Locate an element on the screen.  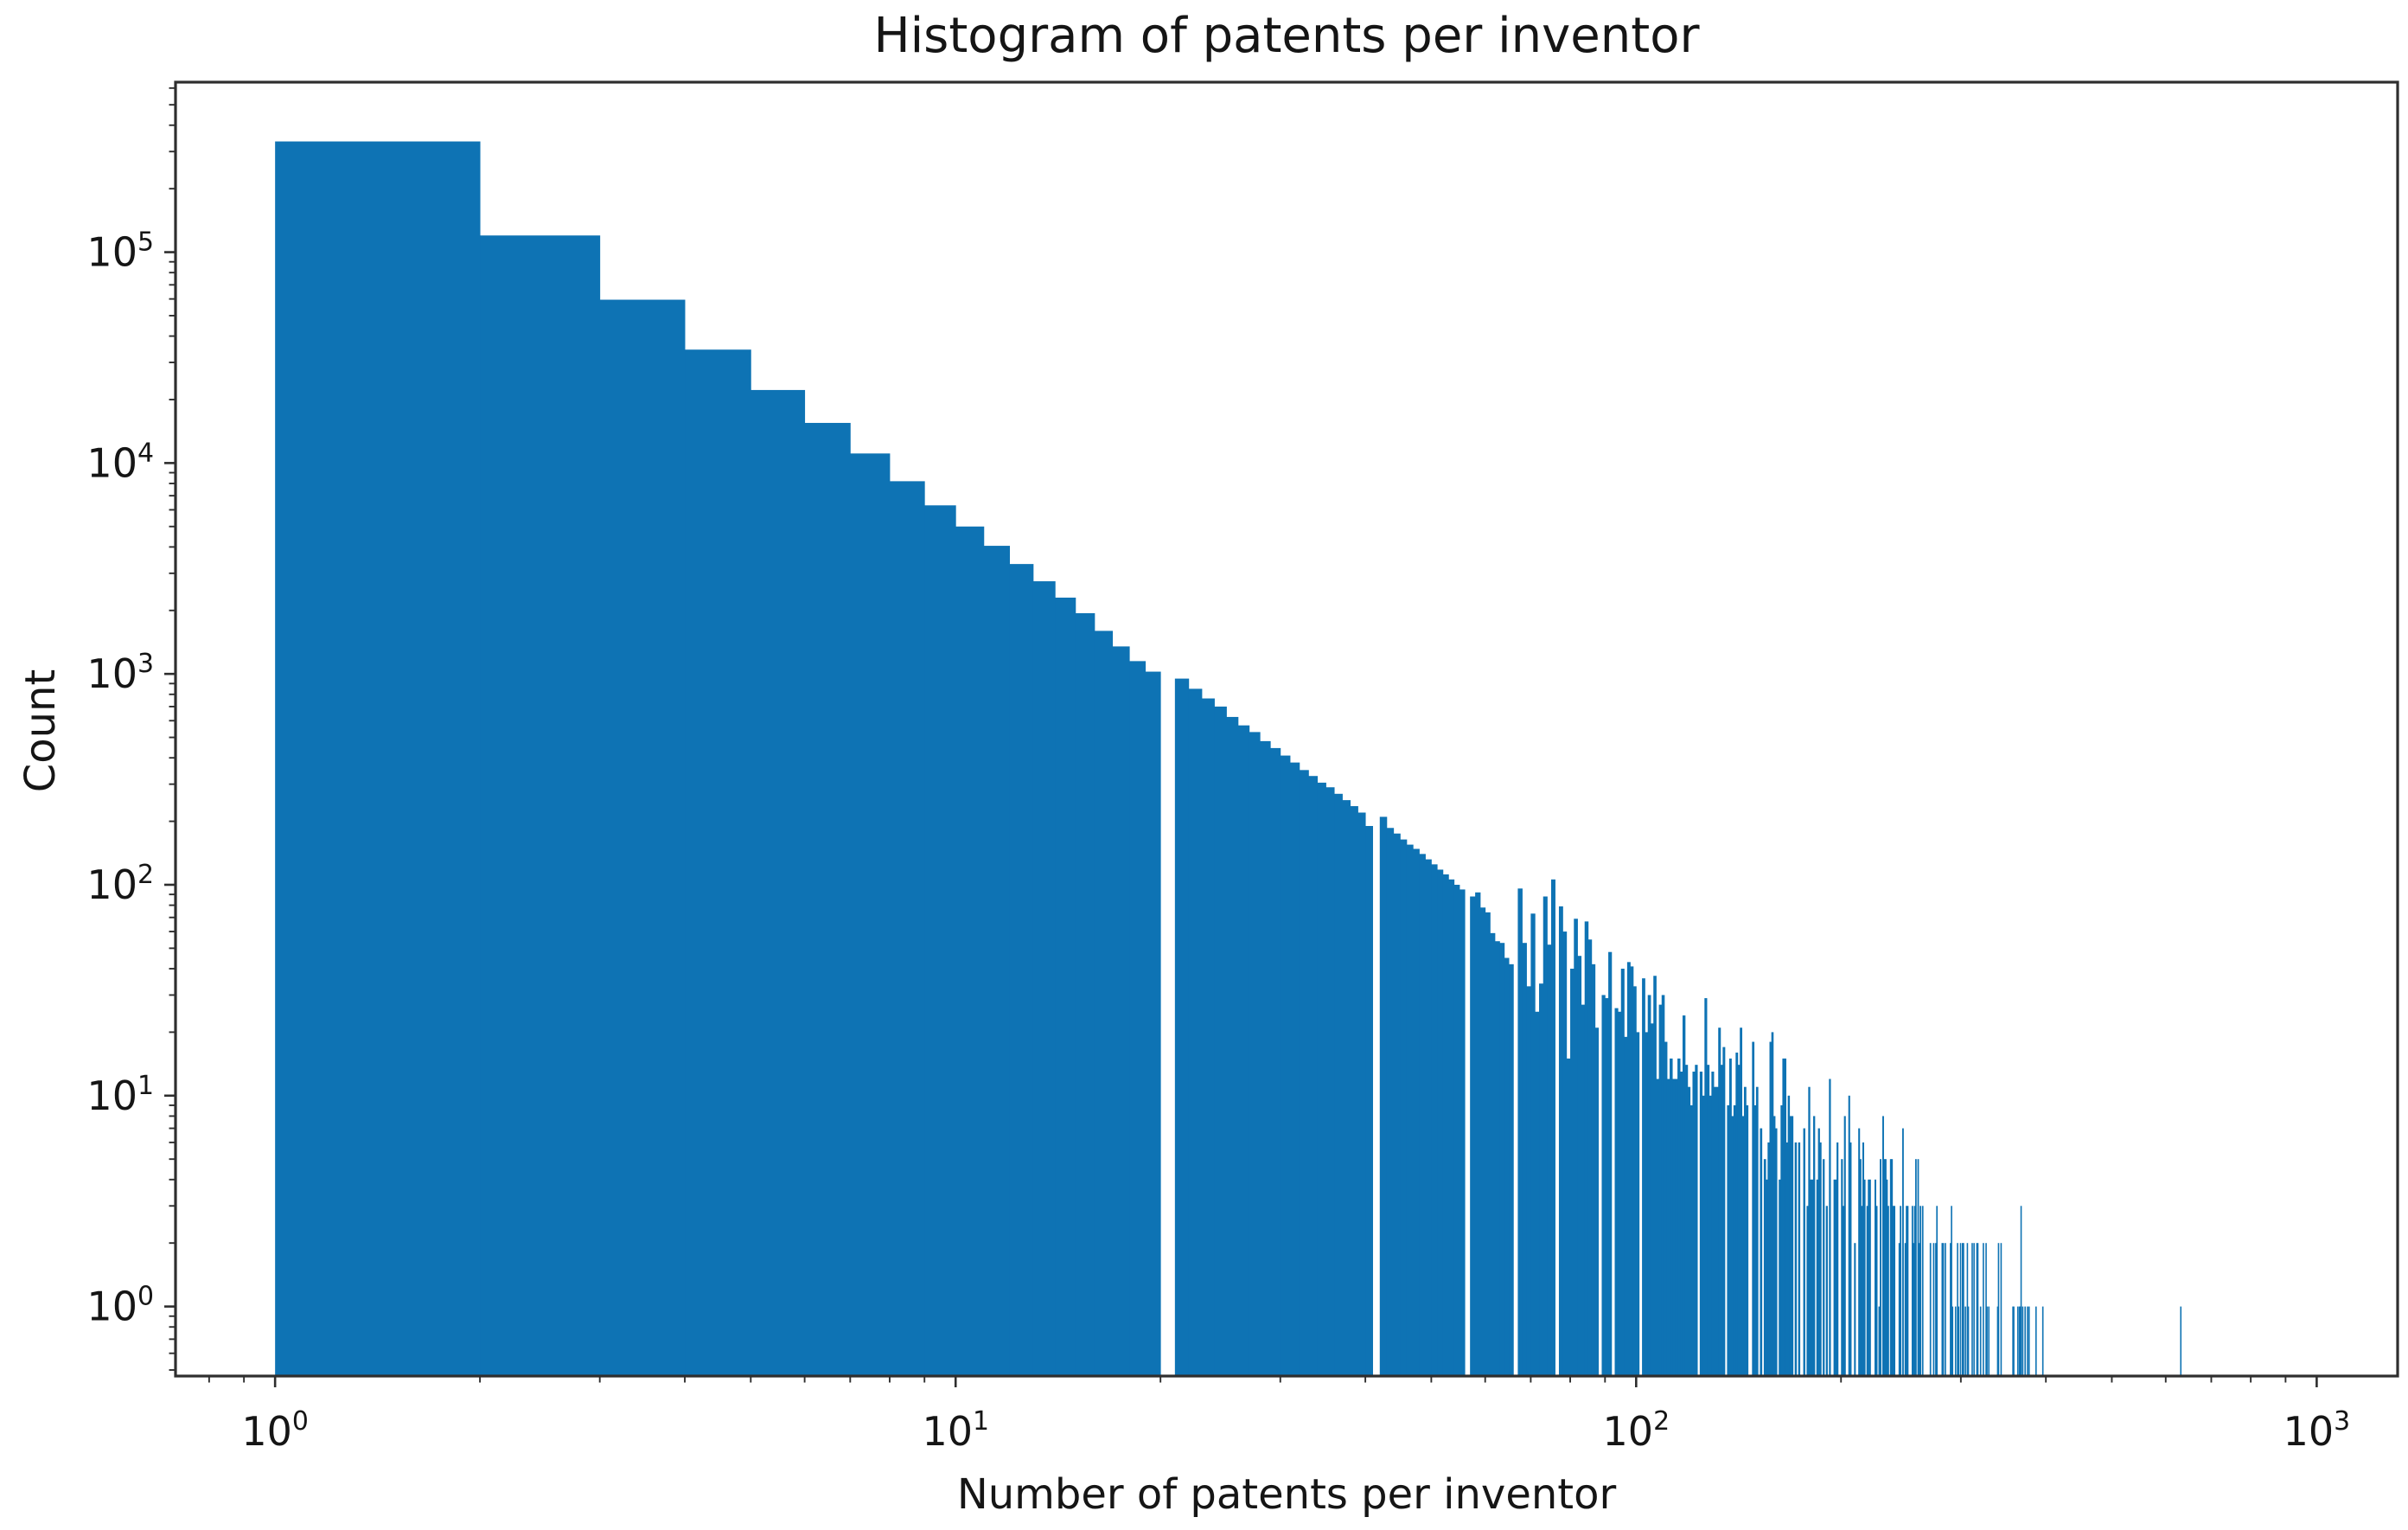
x-tick-label: 102 is located at coordinates (1636, 1430).